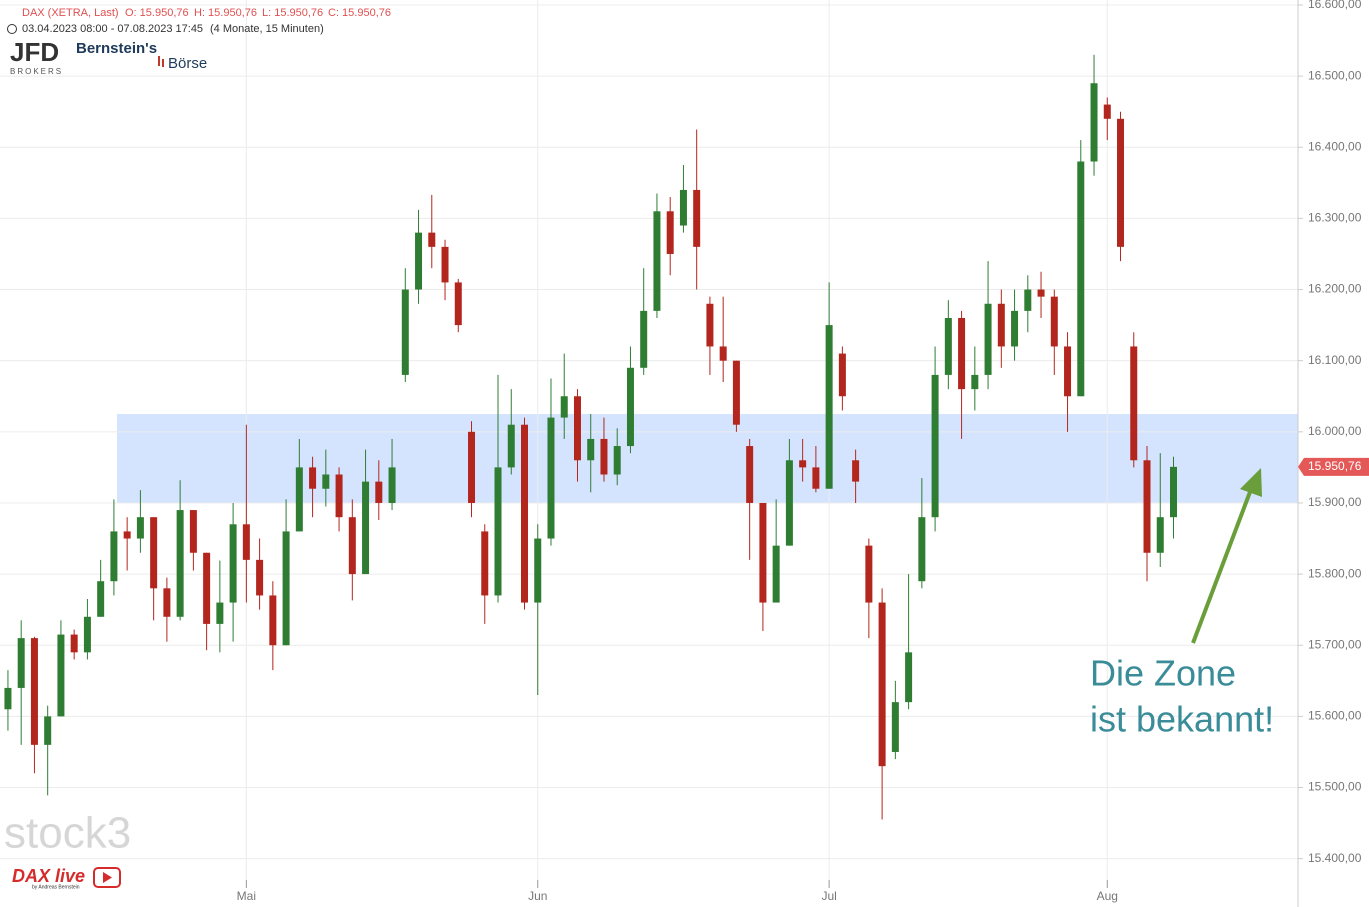 This screenshot has height=907, width=1369. Describe the element at coordinates (1335, 466) in the screenshot. I see `last-price-label: 15.950,76` at that location.